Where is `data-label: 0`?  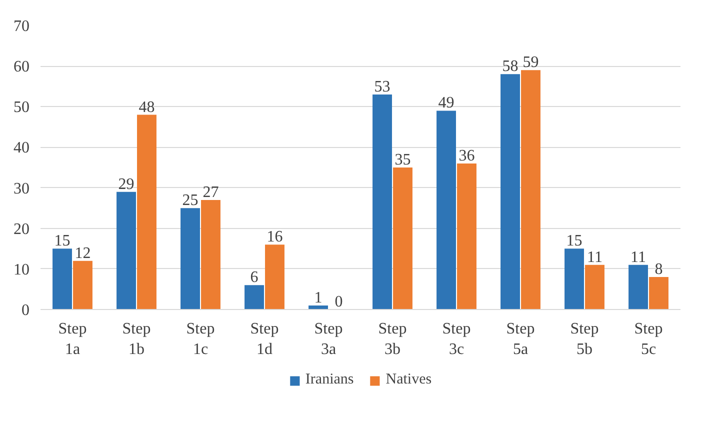 data-label: 0 is located at coordinates (338, 302).